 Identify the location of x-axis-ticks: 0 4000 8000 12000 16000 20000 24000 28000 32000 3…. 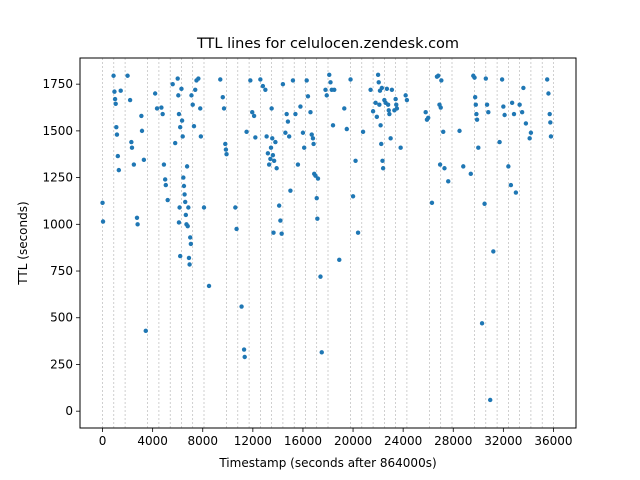
(336, 438).